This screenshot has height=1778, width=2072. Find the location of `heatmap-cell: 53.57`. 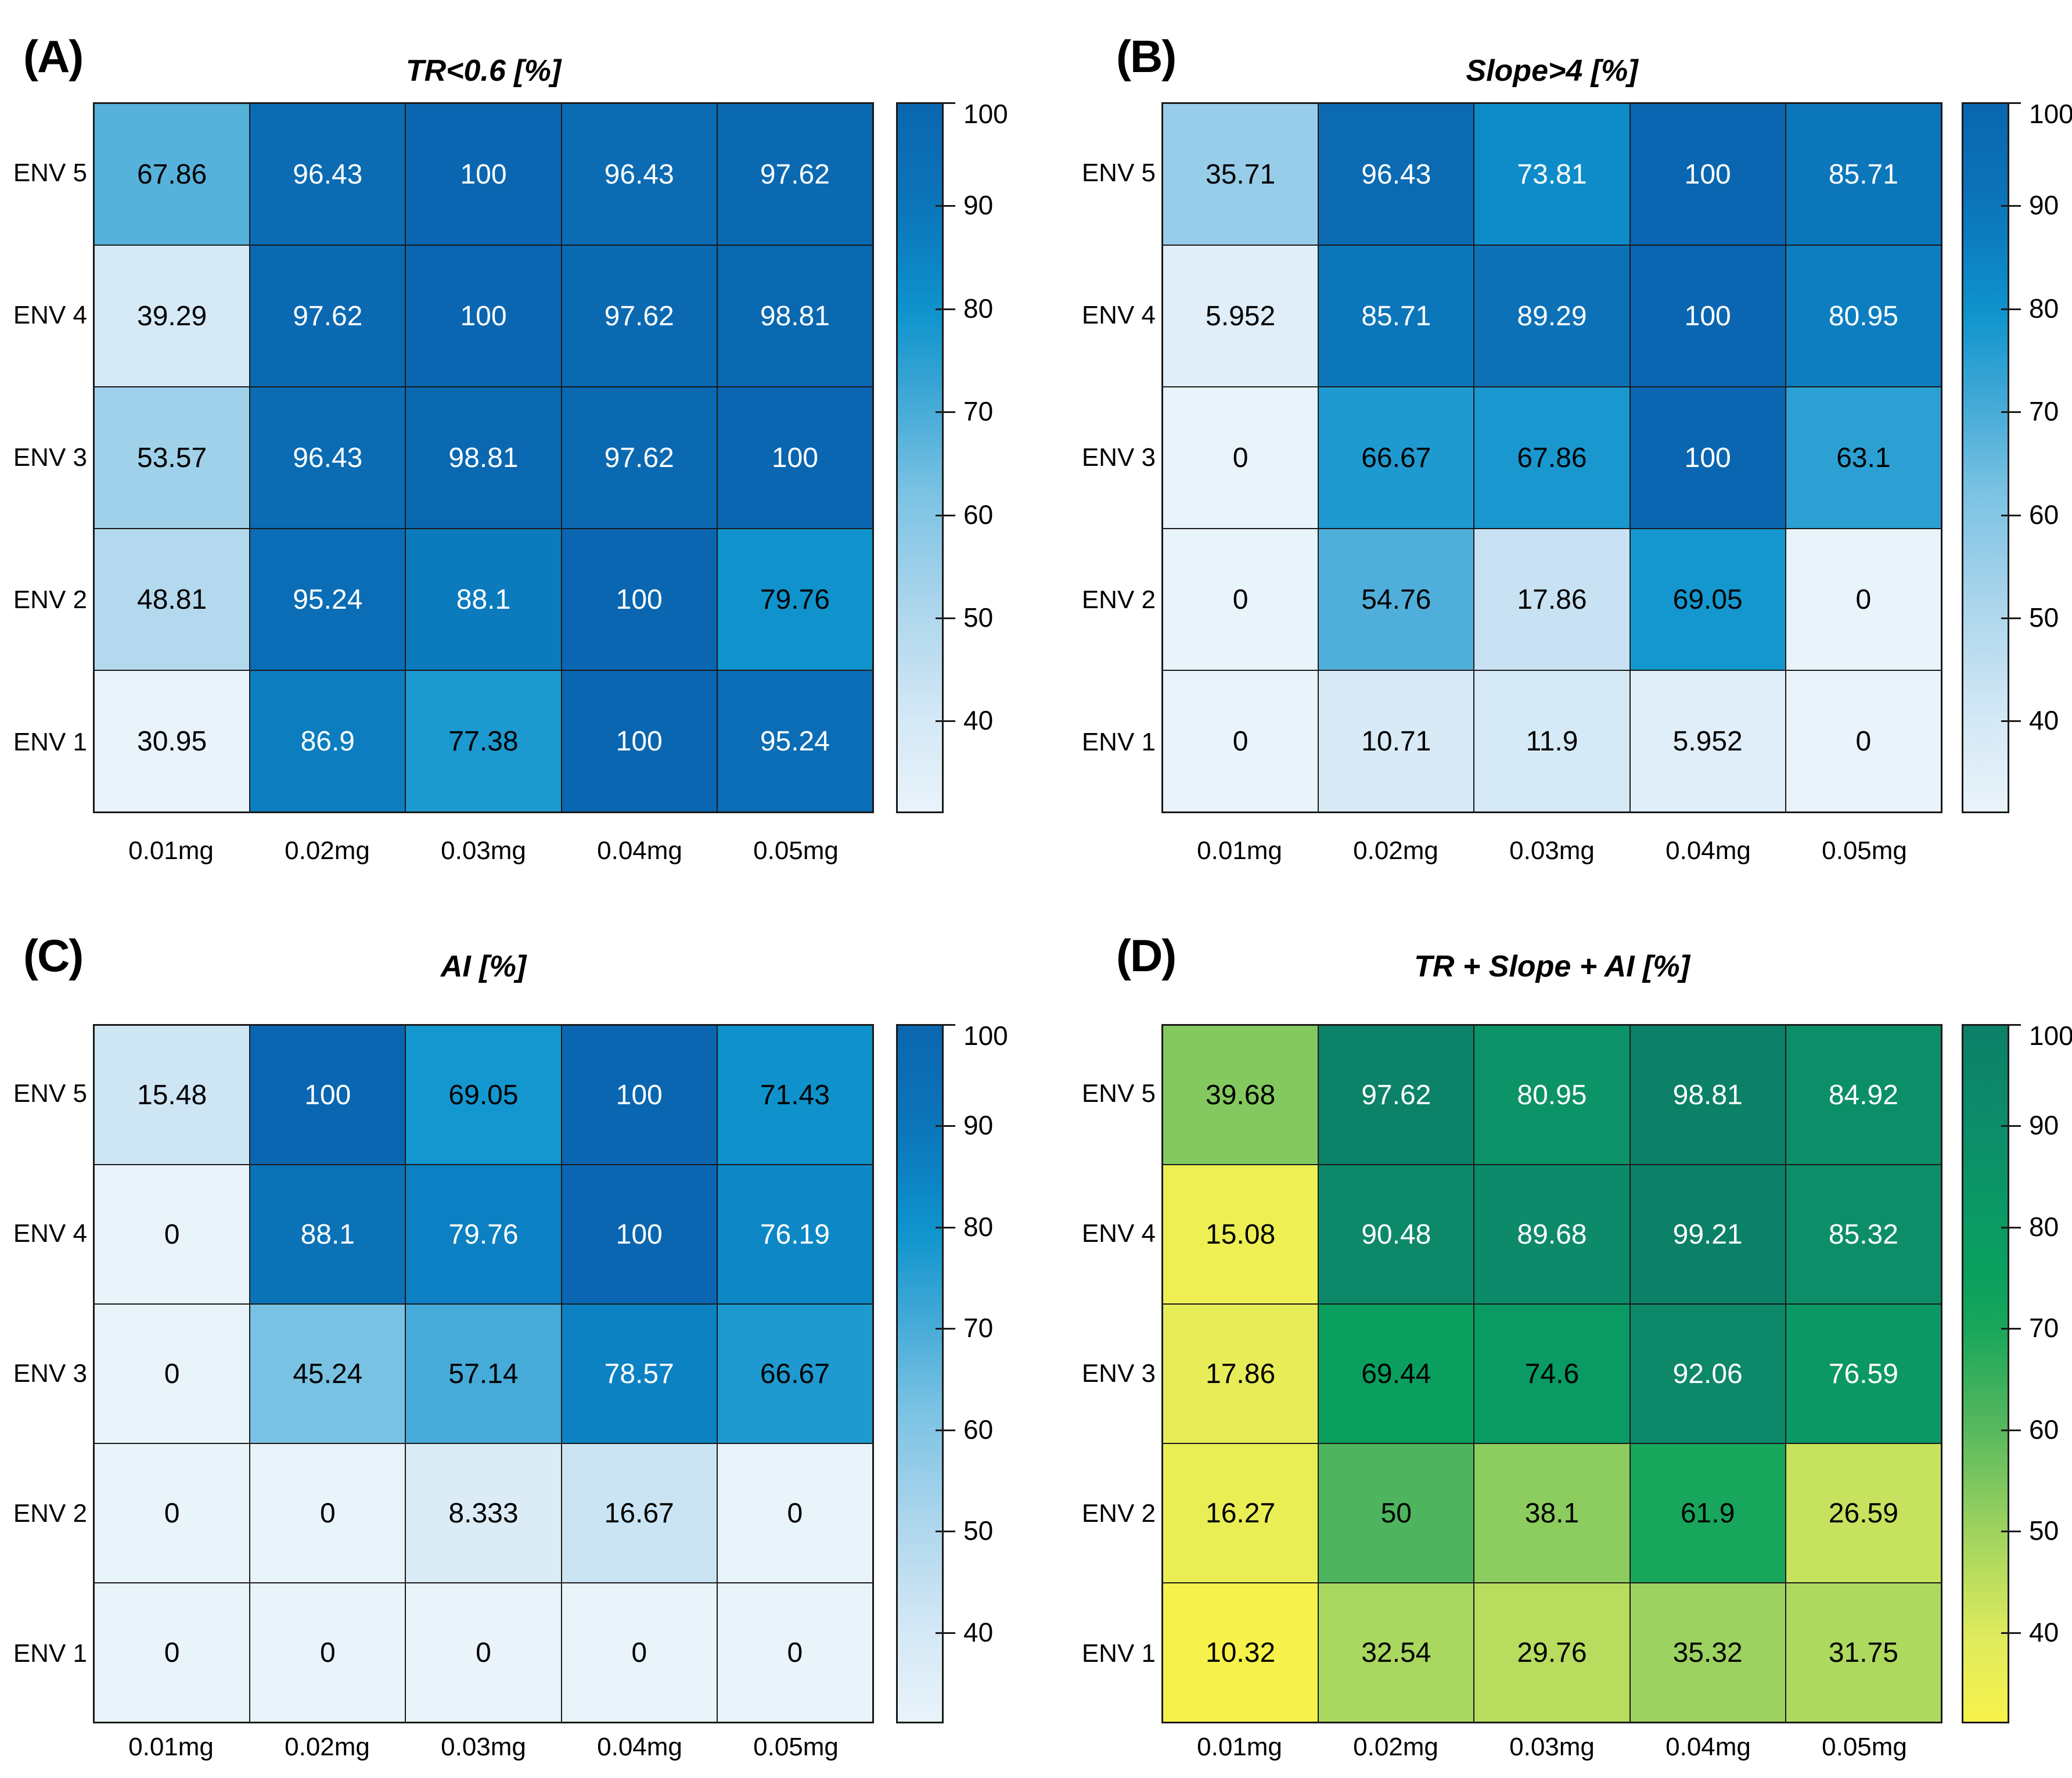

heatmap-cell: 53.57 is located at coordinates (172, 457).